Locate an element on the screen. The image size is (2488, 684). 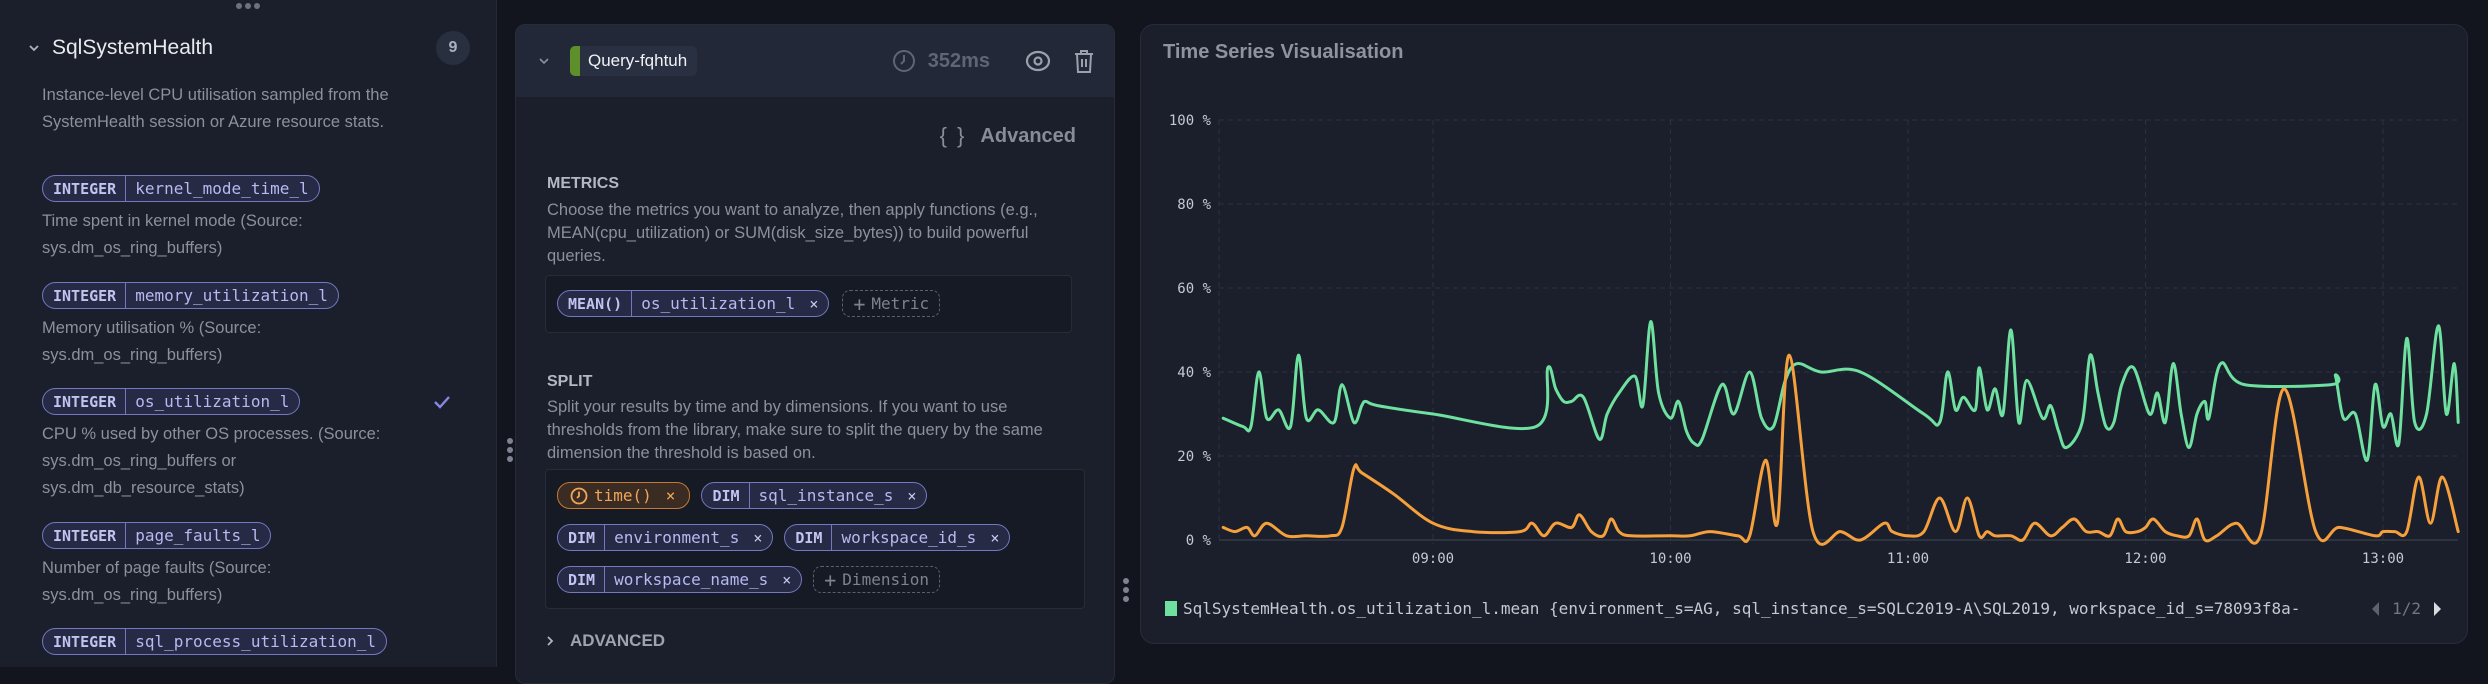
remove-metric-icon: × is located at coordinates (814, 303).